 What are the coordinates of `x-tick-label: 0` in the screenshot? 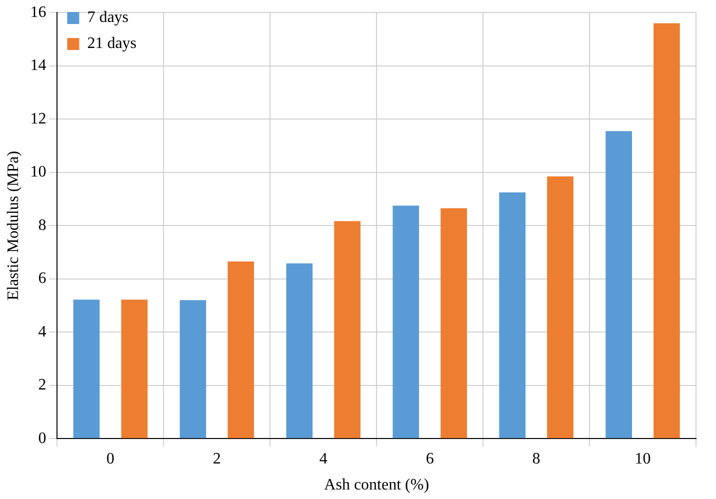 It's located at (110, 459).